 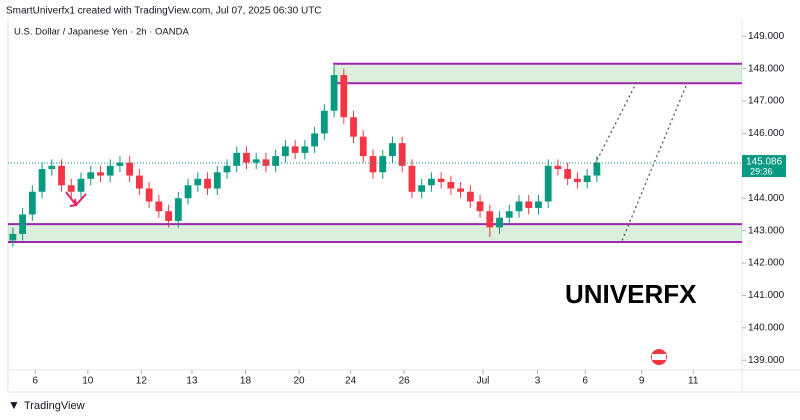 I want to click on y-tick-label: 147.000, so click(x=766, y=101).